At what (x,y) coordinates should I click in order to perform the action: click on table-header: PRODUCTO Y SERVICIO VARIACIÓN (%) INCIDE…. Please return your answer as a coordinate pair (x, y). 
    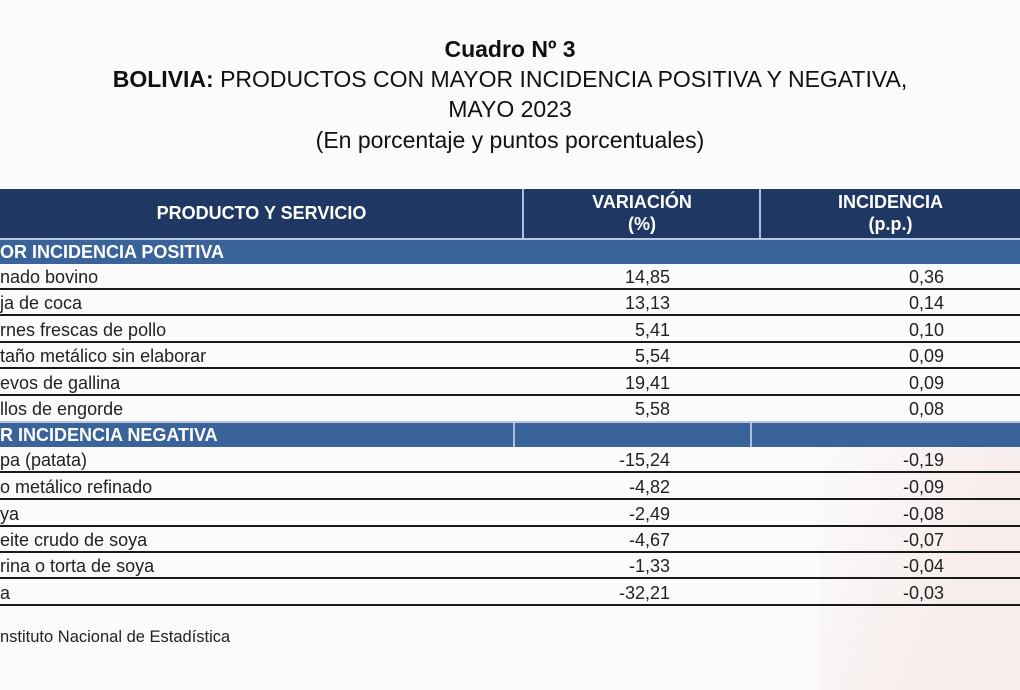
    Looking at the image, I should click on (510, 213).